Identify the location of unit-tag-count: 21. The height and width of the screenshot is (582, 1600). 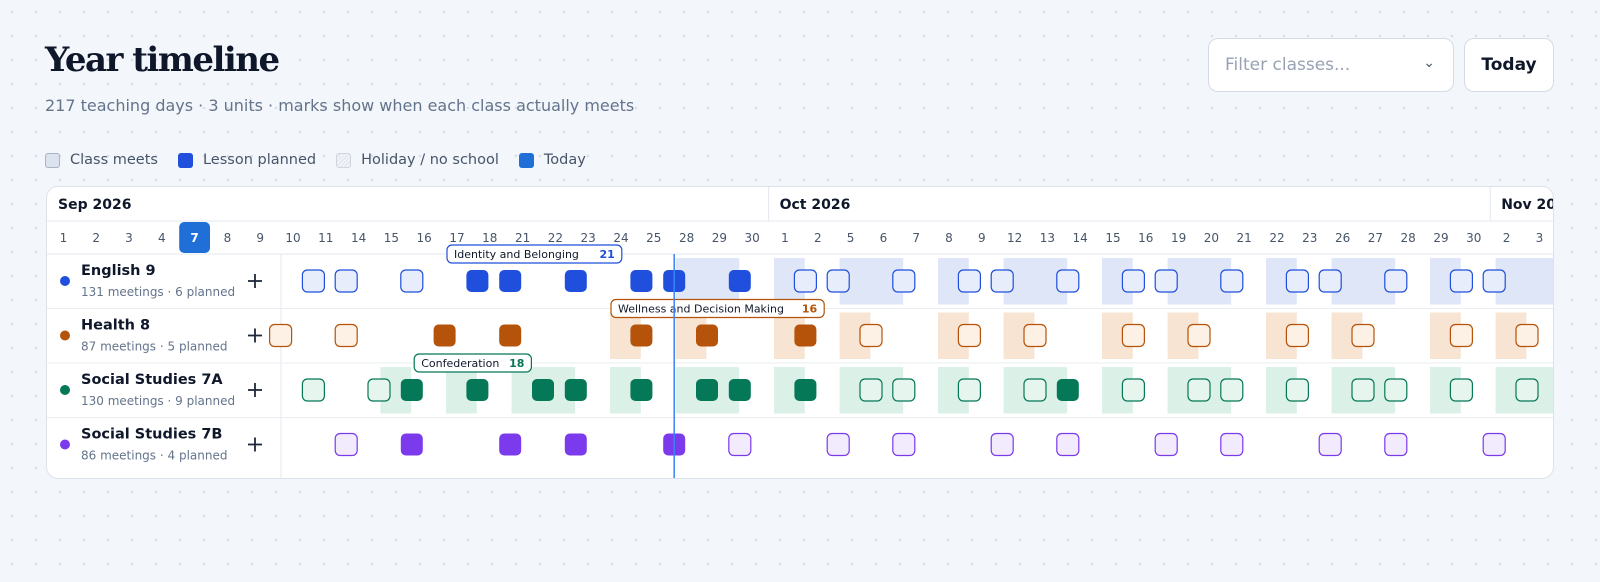
(606, 254).